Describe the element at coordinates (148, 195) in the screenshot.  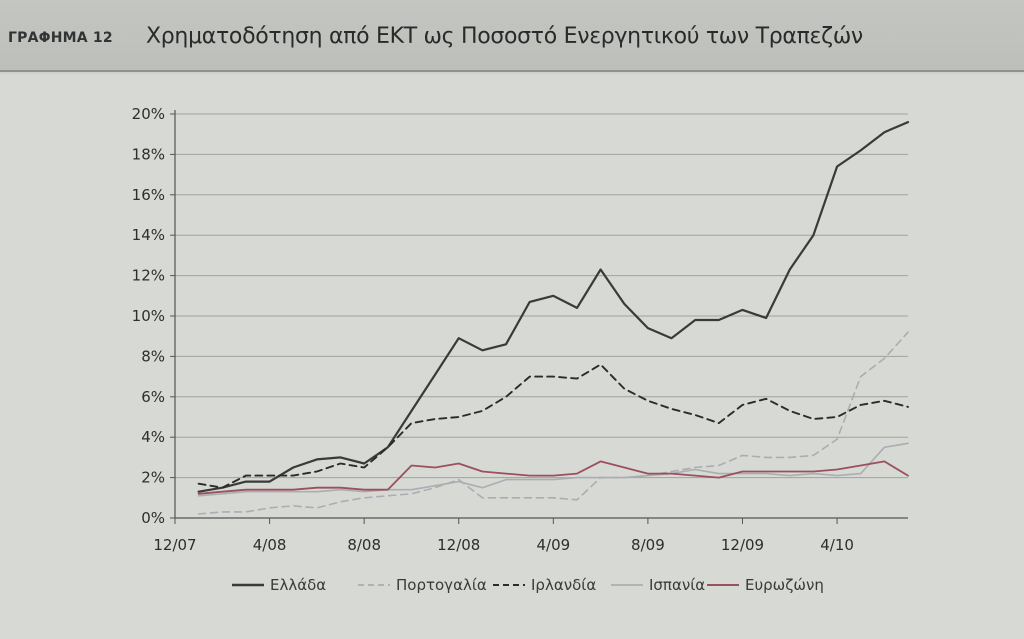
I see `y-tick-label-8: 16%` at that location.